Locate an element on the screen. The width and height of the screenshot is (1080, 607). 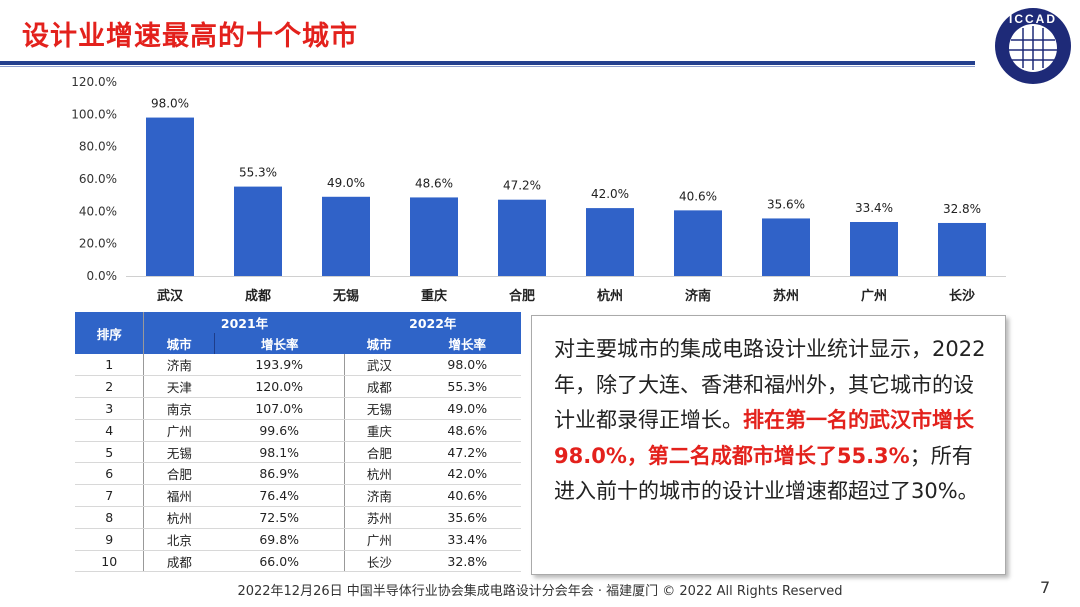
table-row: 7 福州 76.4% 济南 40.6% is located at coordinates (298, 496).